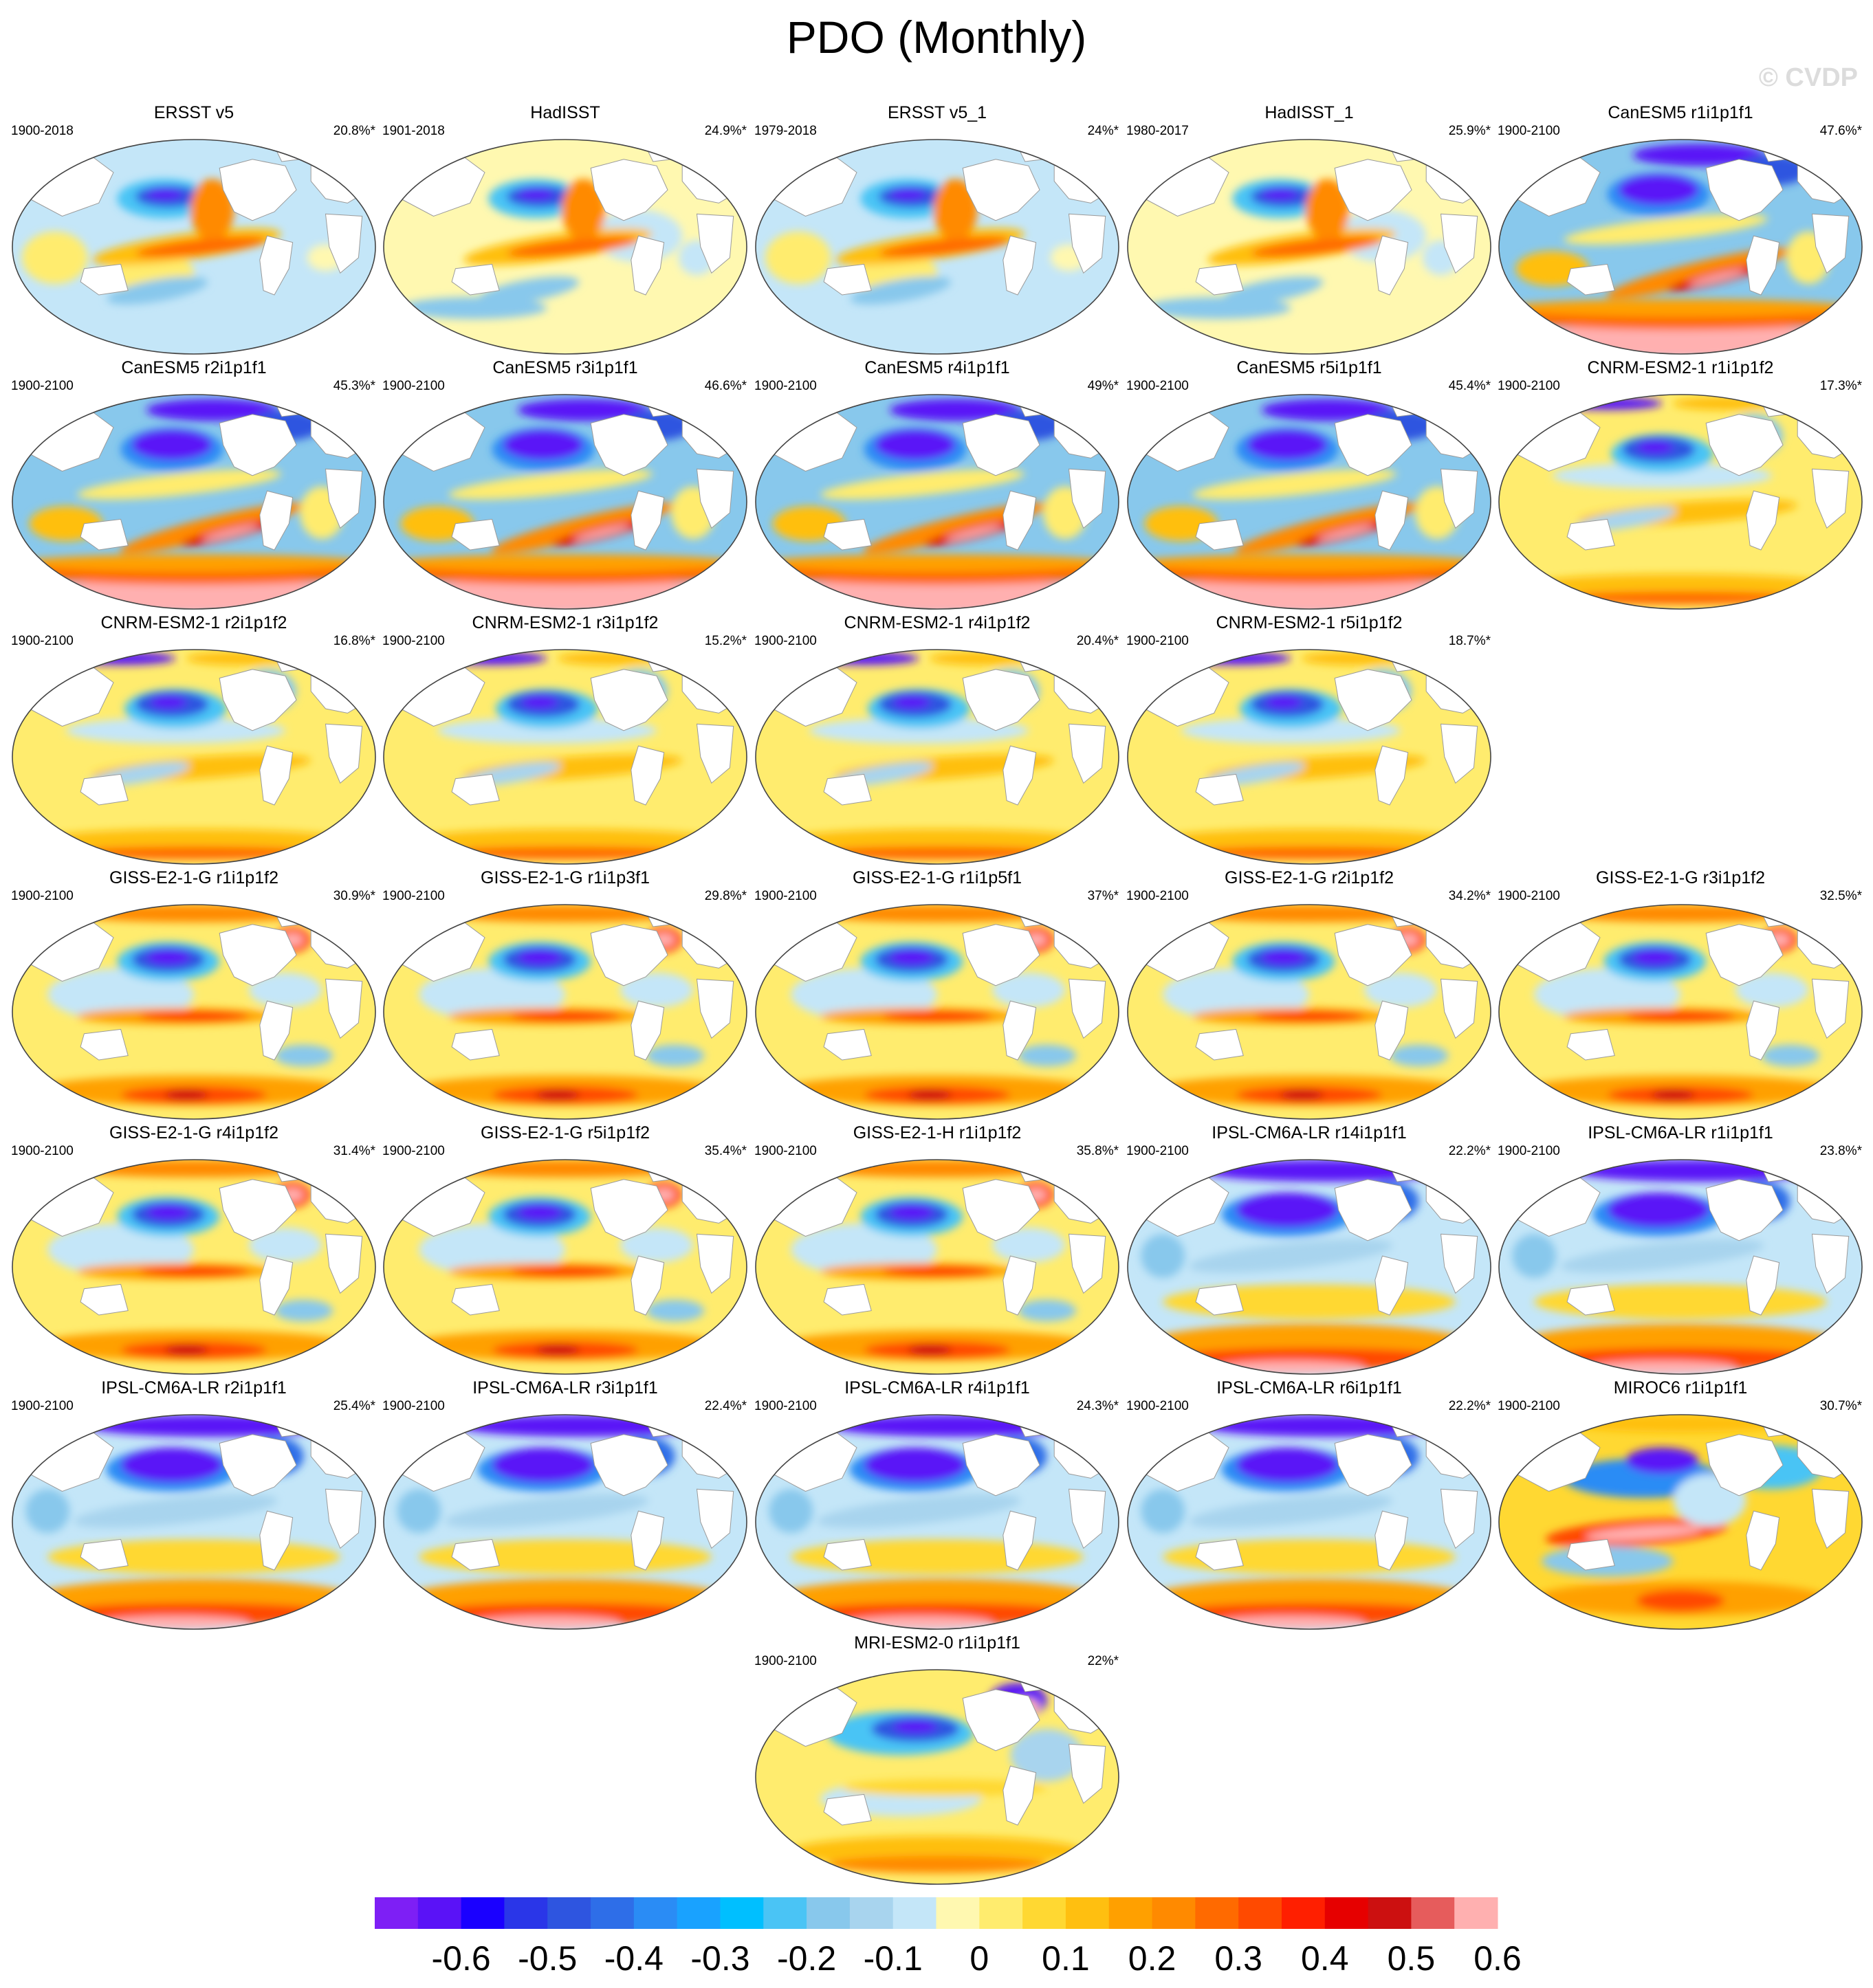  I want to click on panel-variance-pct: 32.5%*, so click(1840, 896).